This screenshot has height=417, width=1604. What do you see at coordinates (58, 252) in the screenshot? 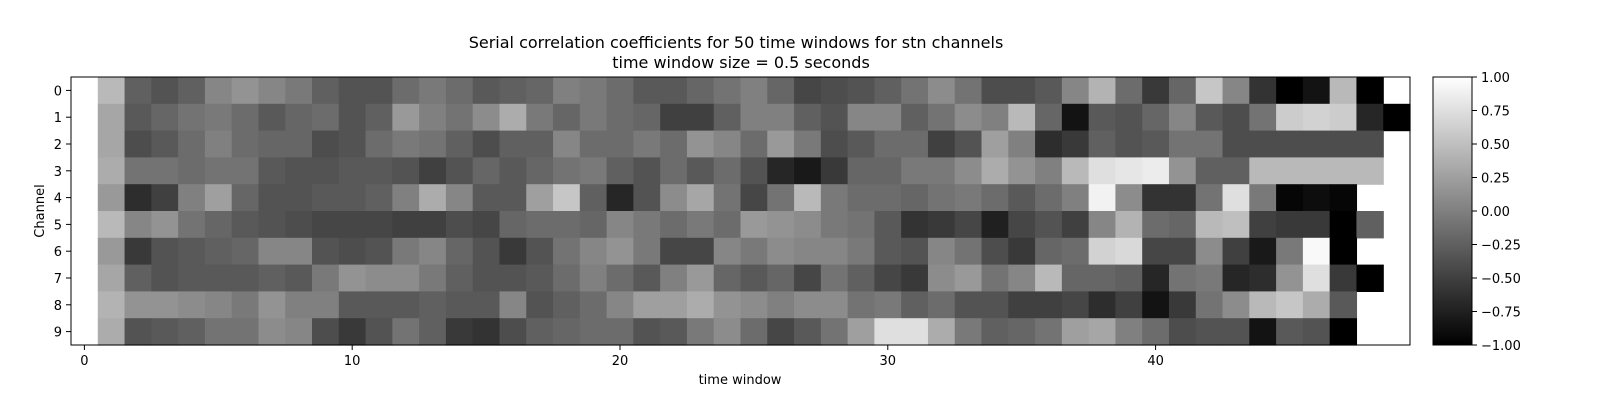
I see `y-tick-label: 6` at bounding box center [58, 252].